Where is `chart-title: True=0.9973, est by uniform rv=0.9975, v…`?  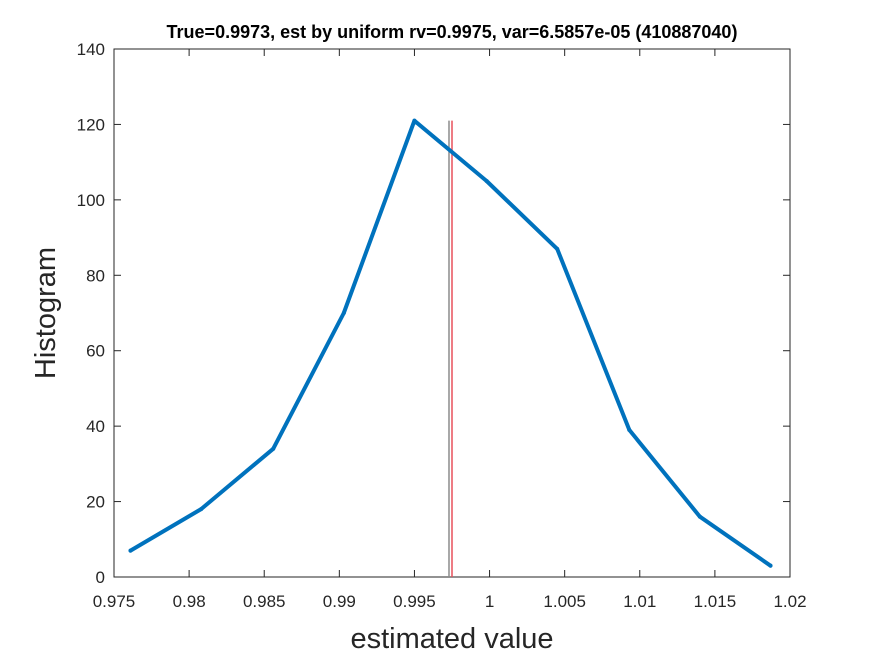
chart-title: True=0.9973, est by uniform rv=0.9975, v… is located at coordinates (452, 32).